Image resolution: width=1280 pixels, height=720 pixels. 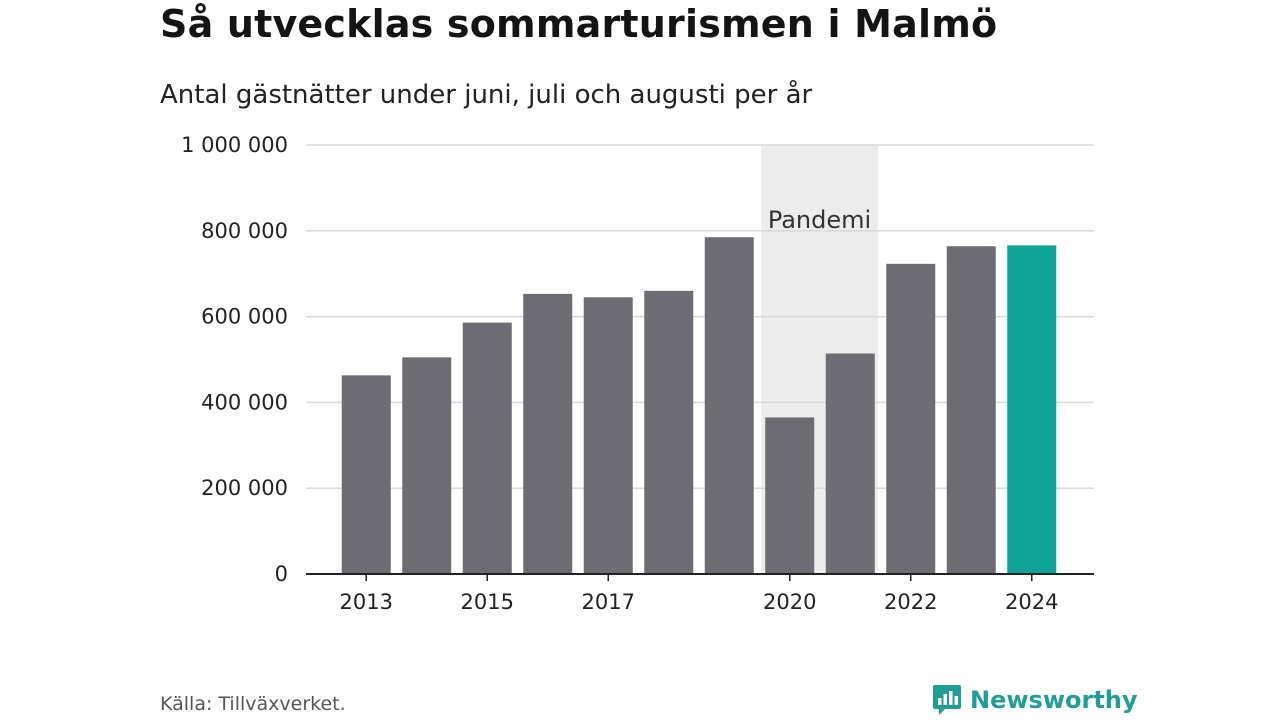 What do you see at coordinates (700, 577) in the screenshot?
I see `axes` at bounding box center [700, 577].